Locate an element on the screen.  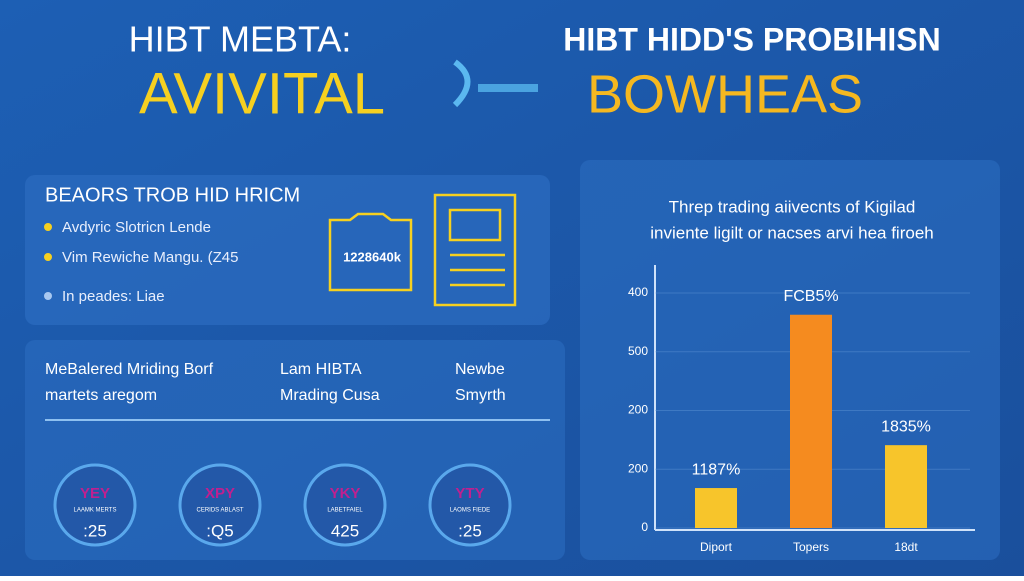
icon-label: 1228640k is located at coordinates (372, 256).